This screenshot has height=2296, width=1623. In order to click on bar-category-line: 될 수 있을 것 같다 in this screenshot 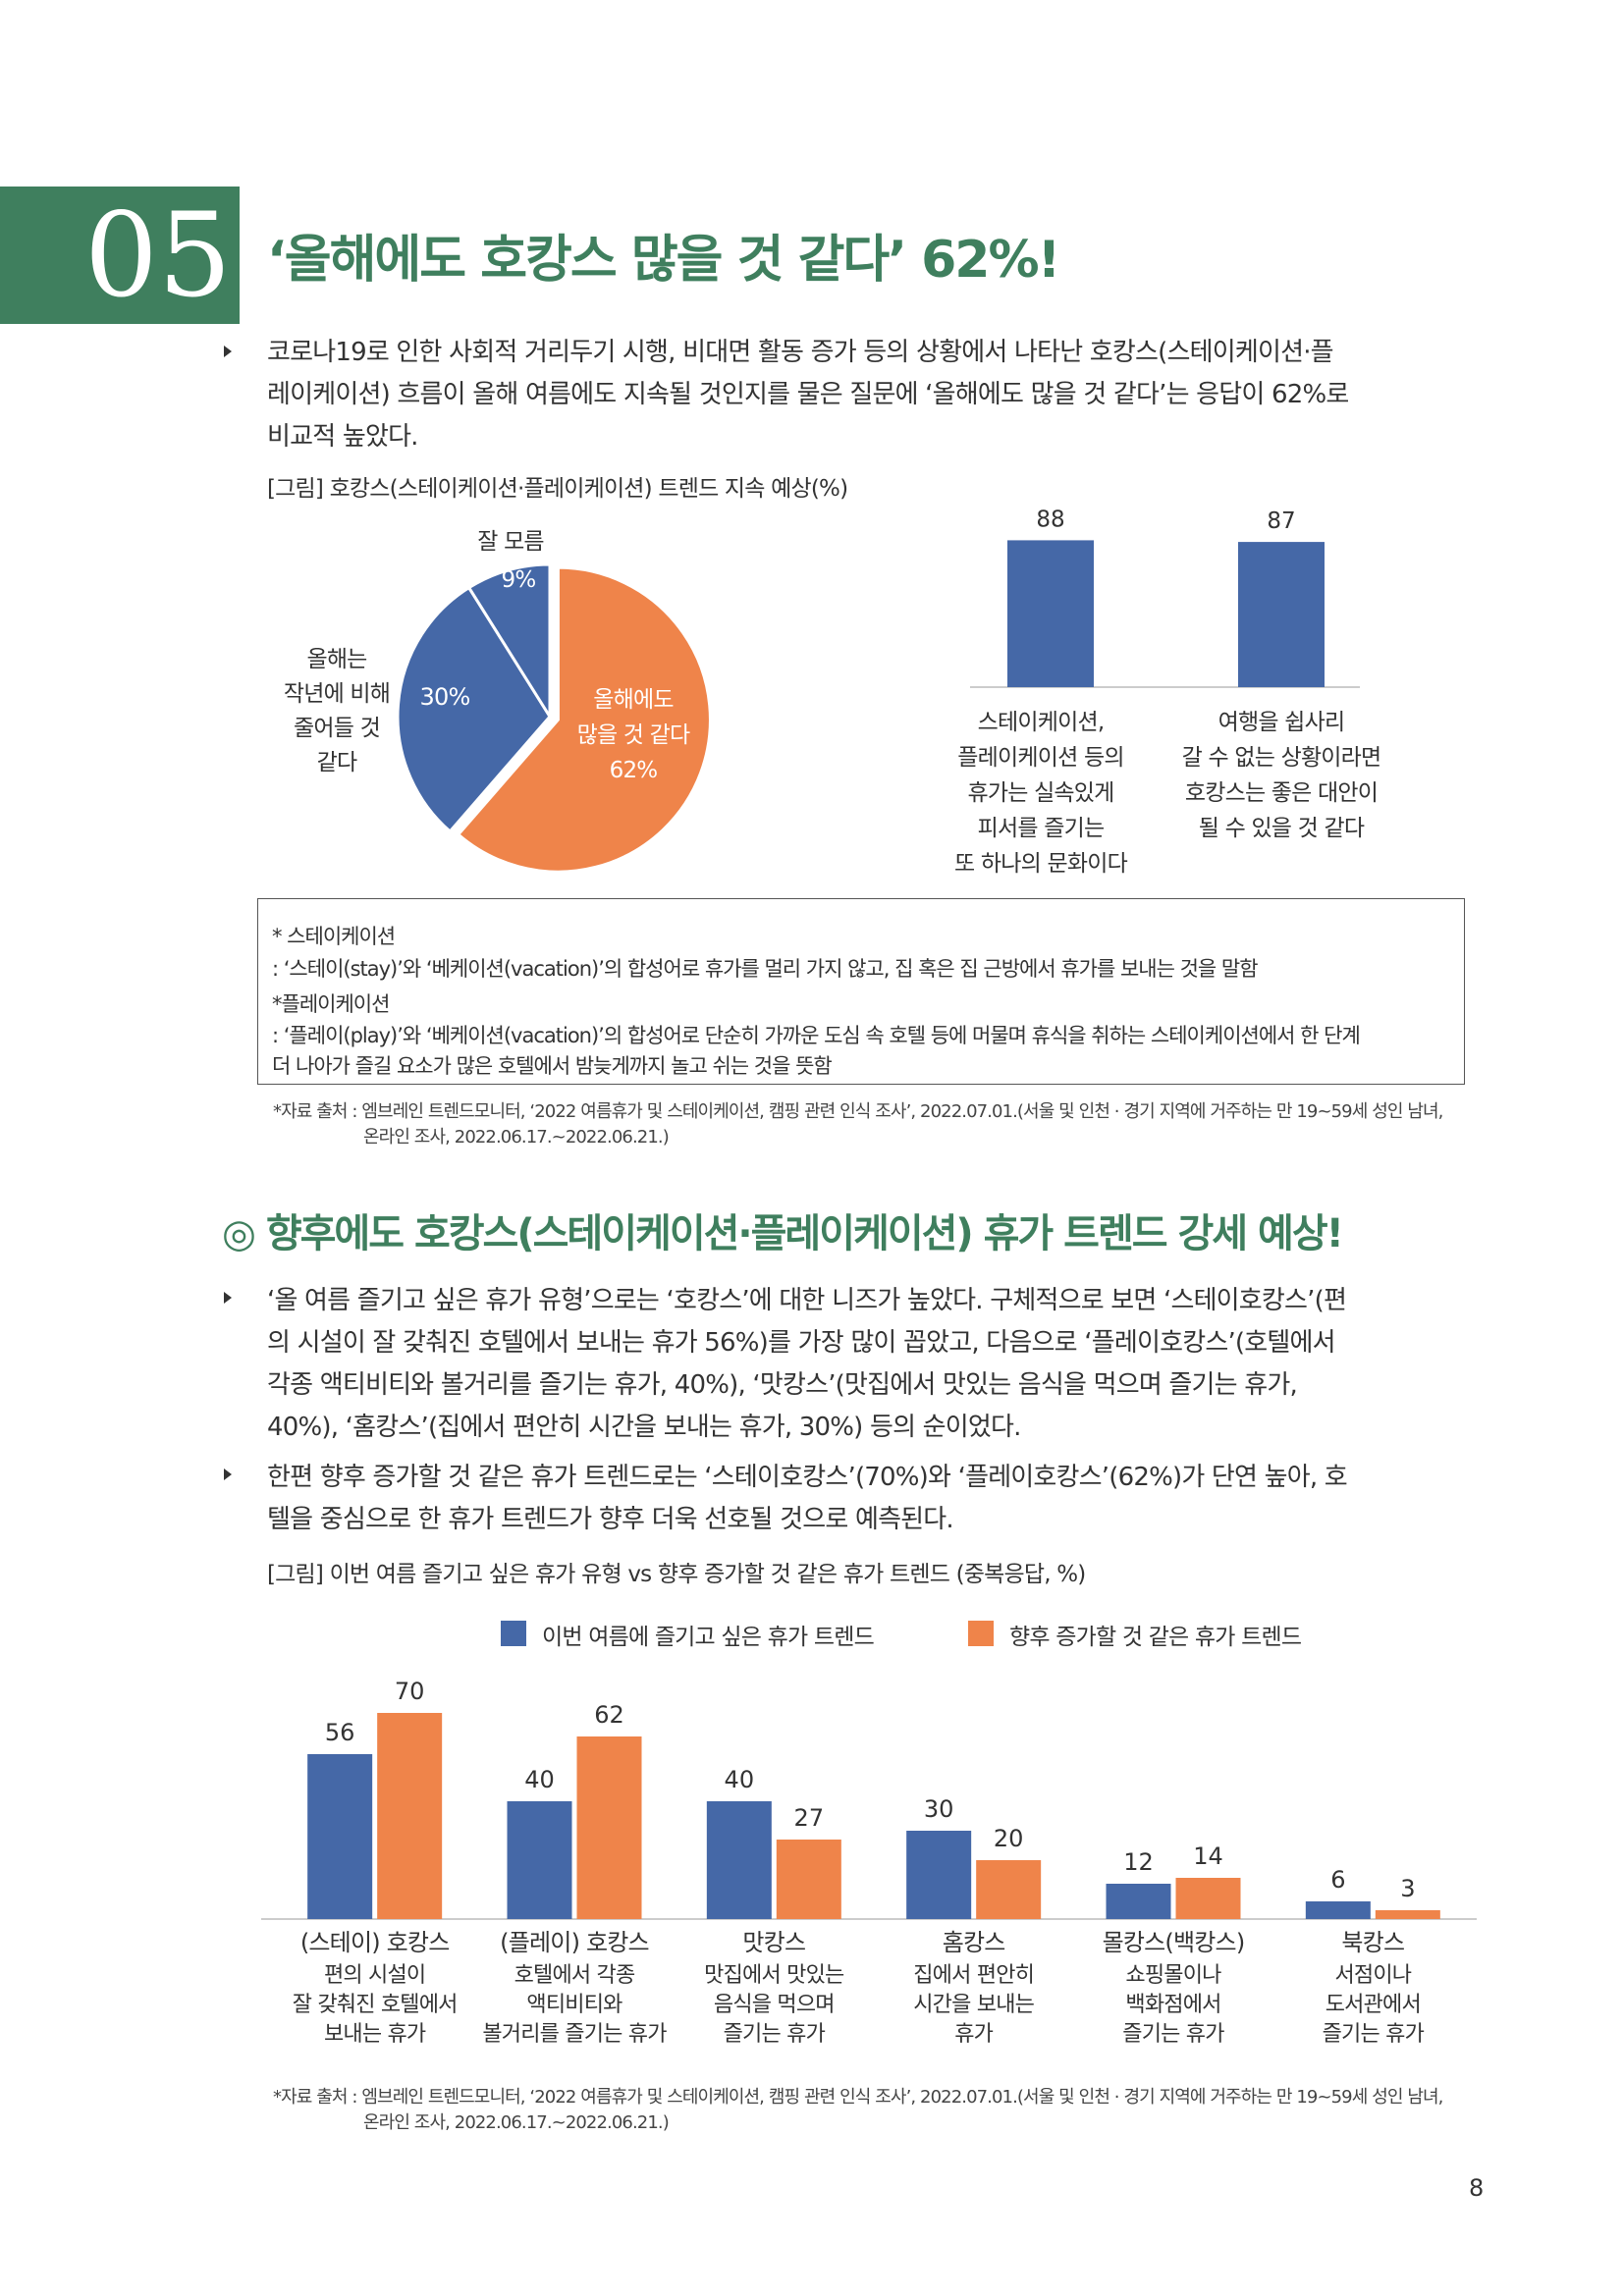, I will do `click(1282, 828)`.